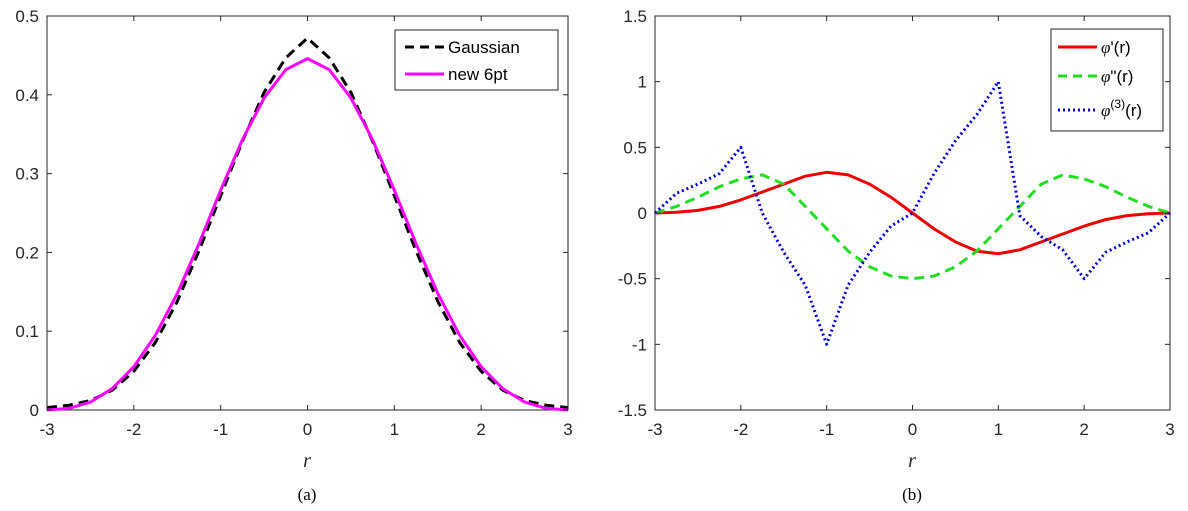 Image resolution: width=1188 pixels, height=511 pixels. Describe the element at coordinates (1116, 47) in the screenshot. I see `legend-label-phi1: φ'(r)` at that location.